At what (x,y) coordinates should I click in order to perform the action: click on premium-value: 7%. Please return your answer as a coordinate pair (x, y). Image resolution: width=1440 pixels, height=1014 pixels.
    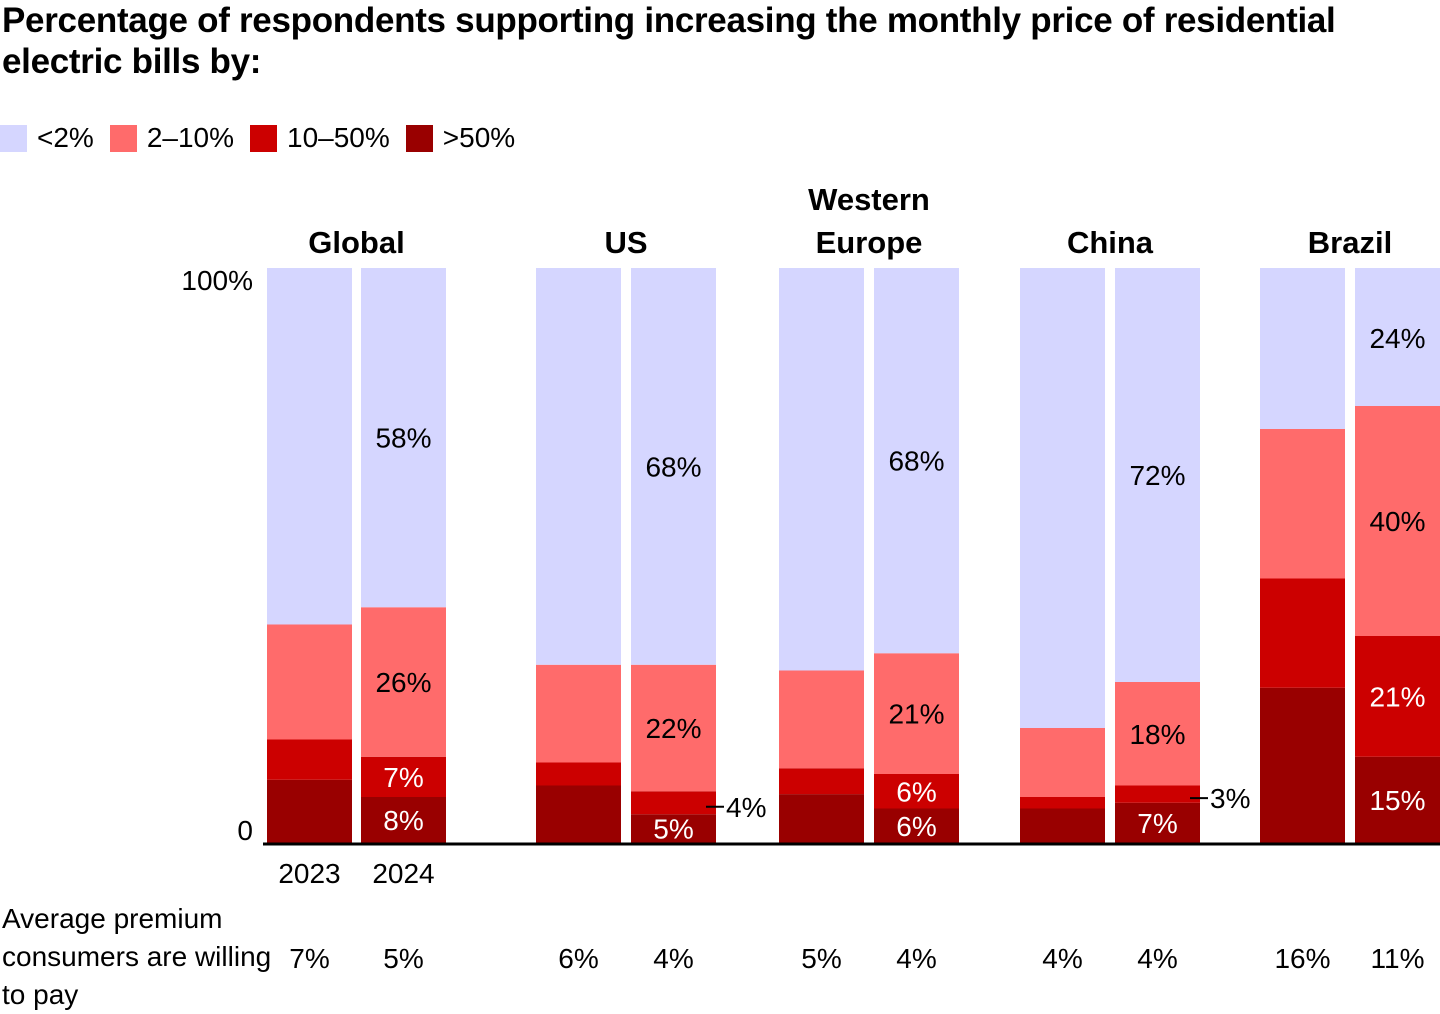
    Looking at the image, I should click on (309, 958).